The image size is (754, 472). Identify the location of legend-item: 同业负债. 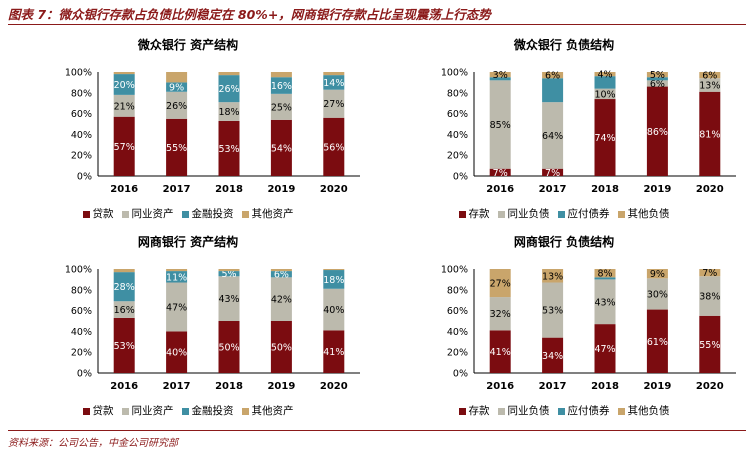
(523, 213).